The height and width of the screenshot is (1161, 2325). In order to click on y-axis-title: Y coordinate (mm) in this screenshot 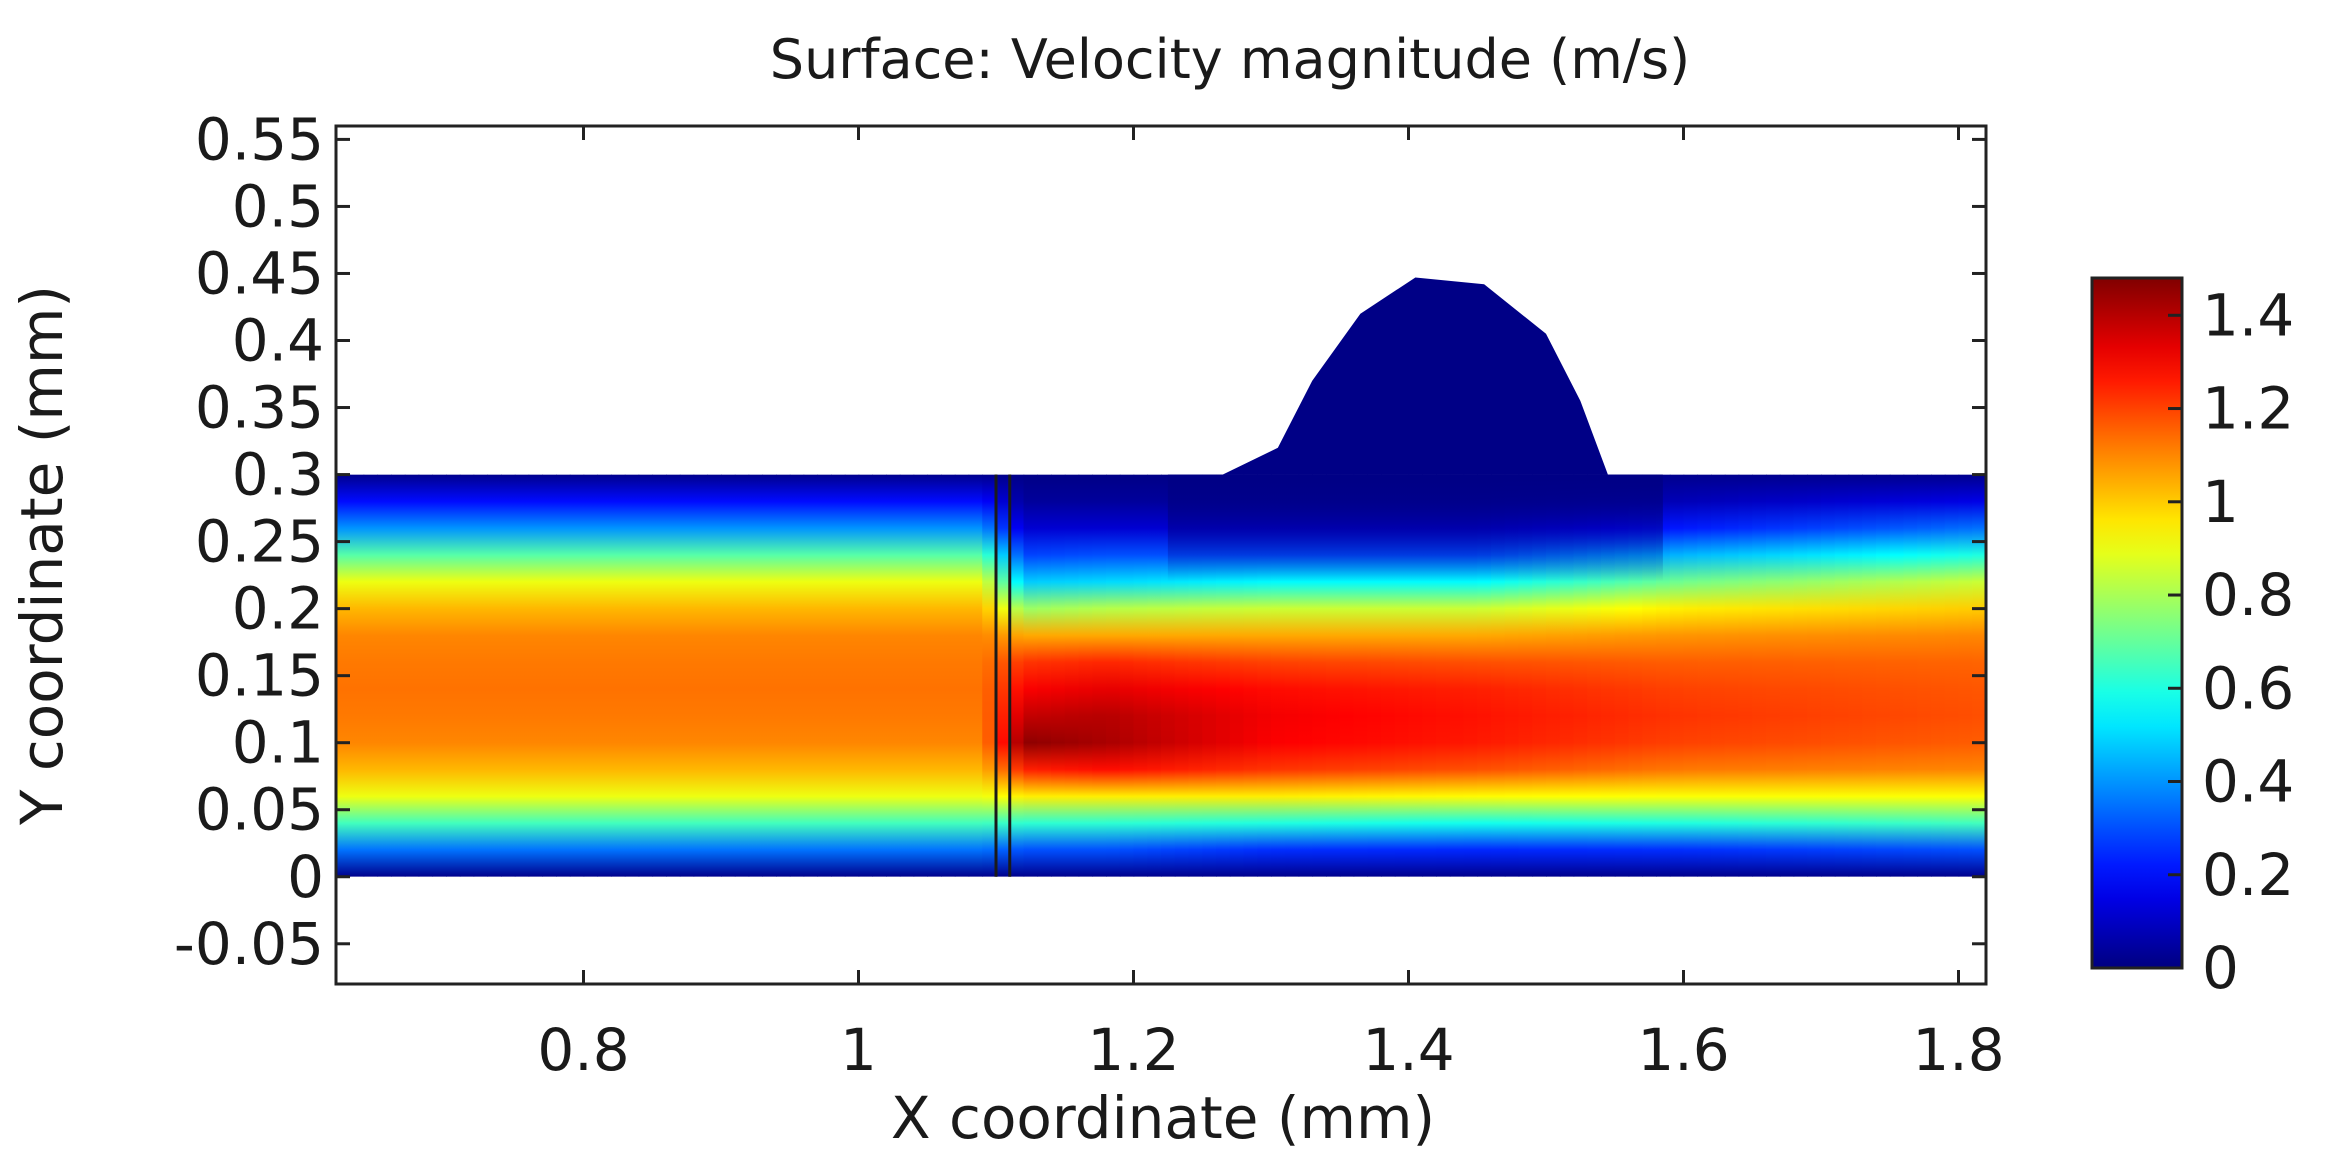, I will do `click(42, 555)`.